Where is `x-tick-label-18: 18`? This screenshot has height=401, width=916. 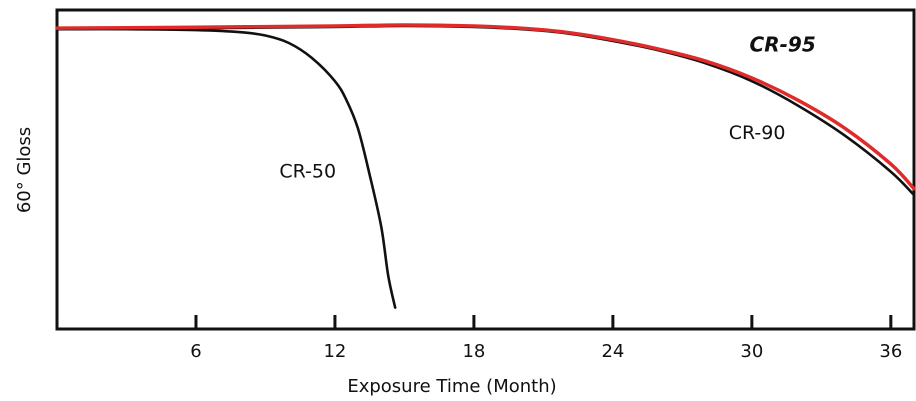 x-tick-label-18: 18 is located at coordinates (473, 351).